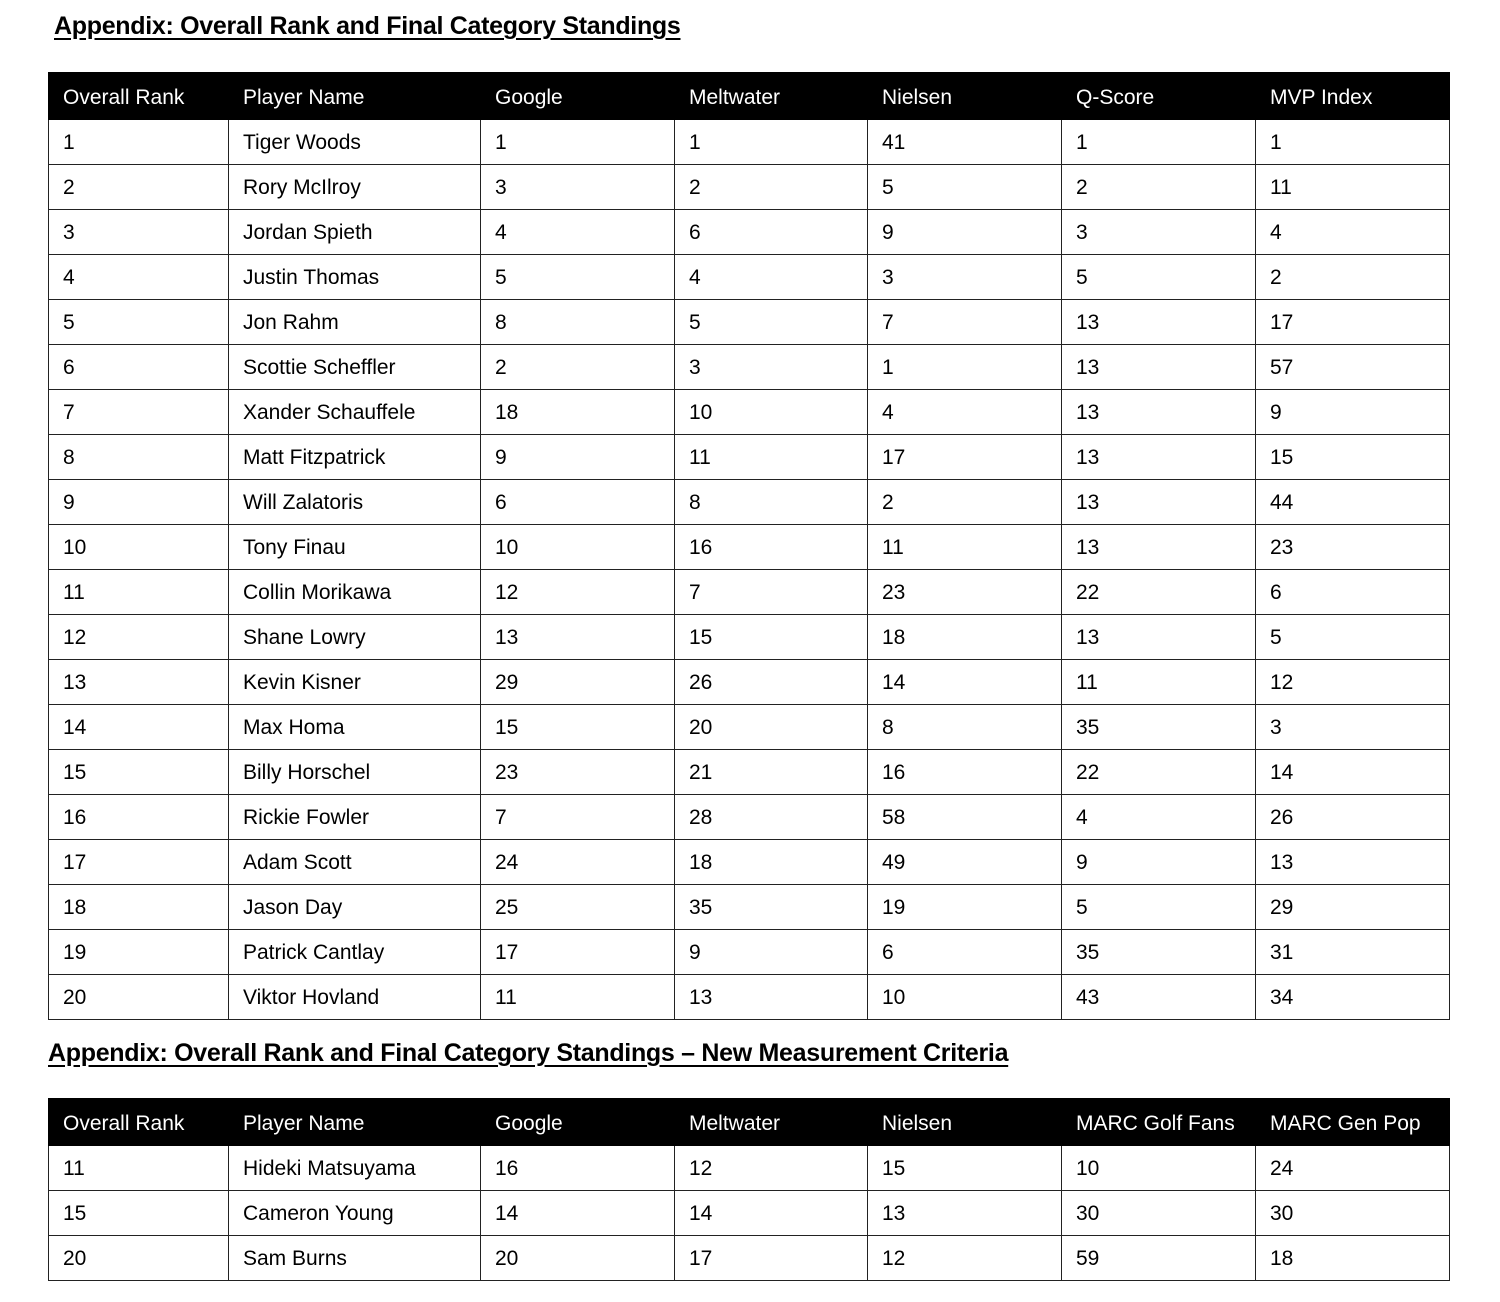 Image resolution: width=1500 pixels, height=1302 pixels. I want to click on table-row: 20 Viktor Hovland 11 13 10 43 34, so click(749, 997).